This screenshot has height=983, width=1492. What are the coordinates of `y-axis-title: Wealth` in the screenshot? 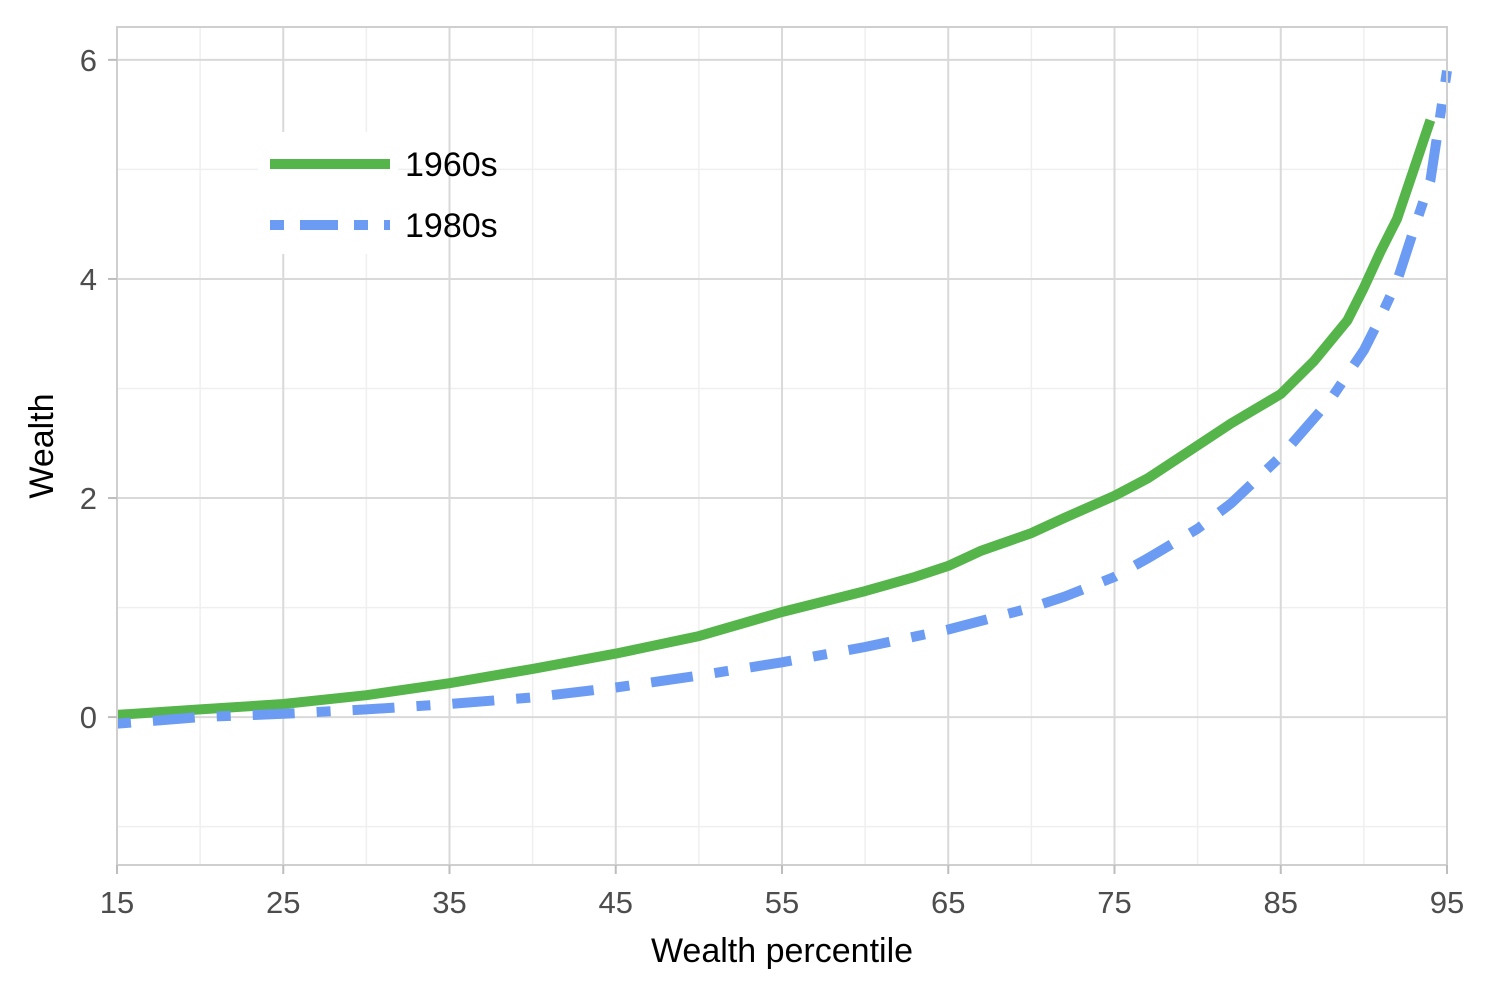 It's located at (42, 445).